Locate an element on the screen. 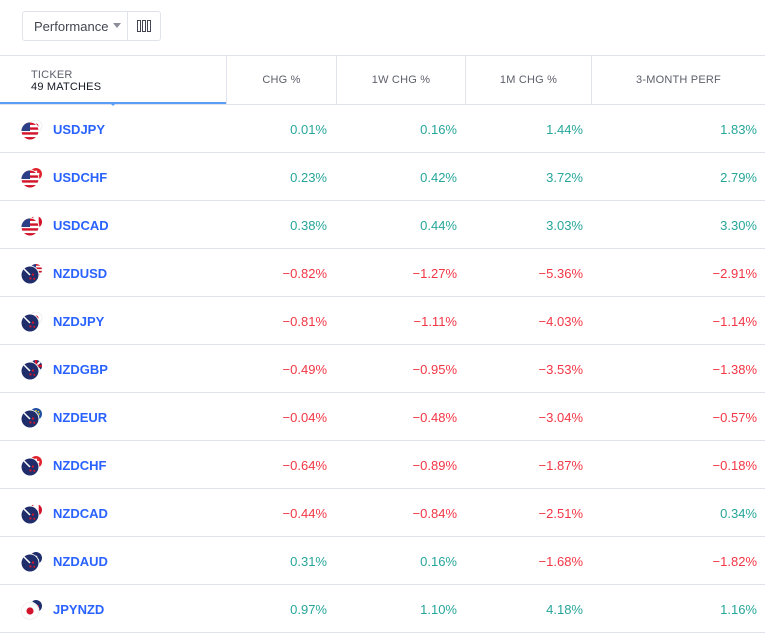 This screenshot has width=765, height=633. 3m-perf-value: 3.30% is located at coordinates (738, 225).